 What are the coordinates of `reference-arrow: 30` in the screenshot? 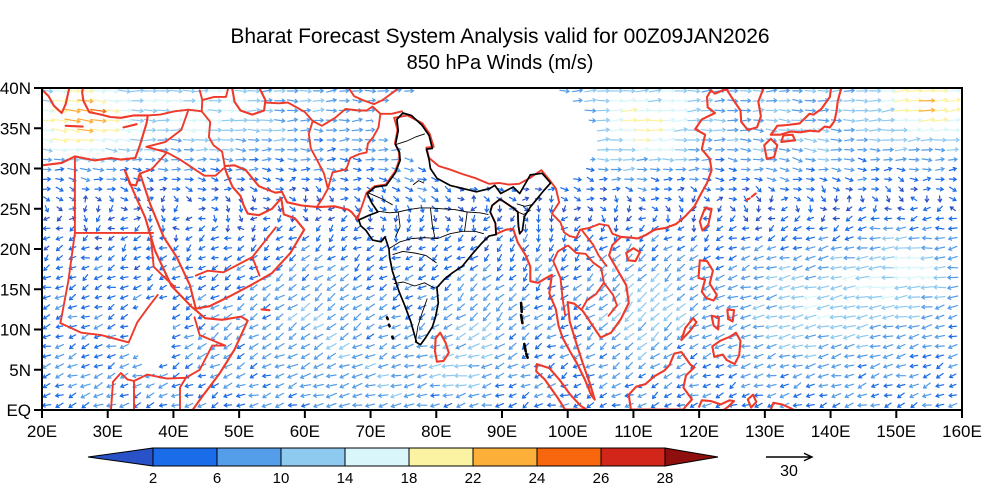 It's located at (790, 466).